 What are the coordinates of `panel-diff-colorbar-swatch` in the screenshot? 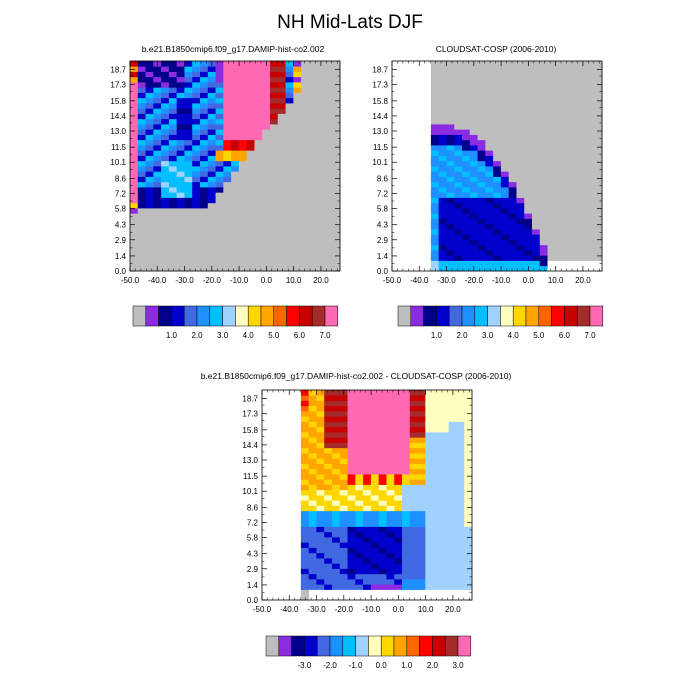 It's located at (464, 646).